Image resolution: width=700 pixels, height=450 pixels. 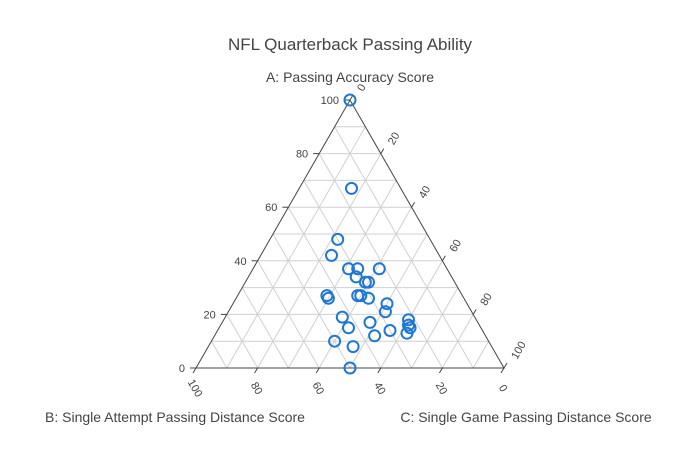 What do you see at coordinates (256, 388) in the screenshot?
I see `tick-label-b: 80` at bounding box center [256, 388].